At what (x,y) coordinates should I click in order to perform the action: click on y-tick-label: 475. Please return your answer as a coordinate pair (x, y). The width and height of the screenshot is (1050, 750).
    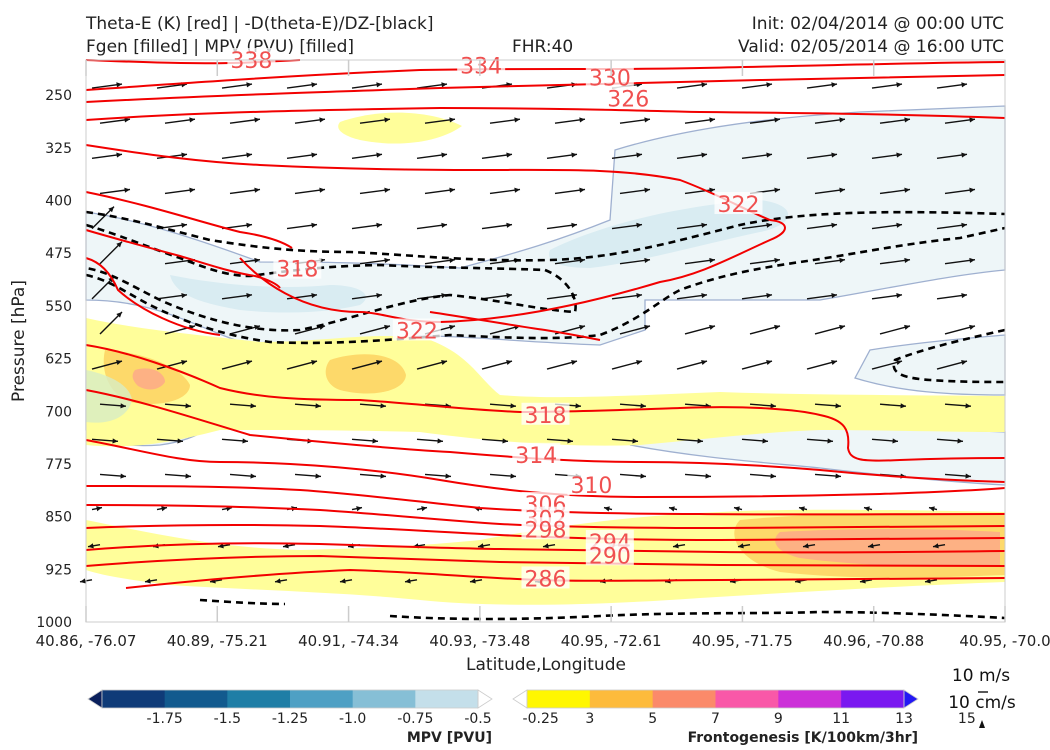
    Looking at the image, I should click on (58, 254).